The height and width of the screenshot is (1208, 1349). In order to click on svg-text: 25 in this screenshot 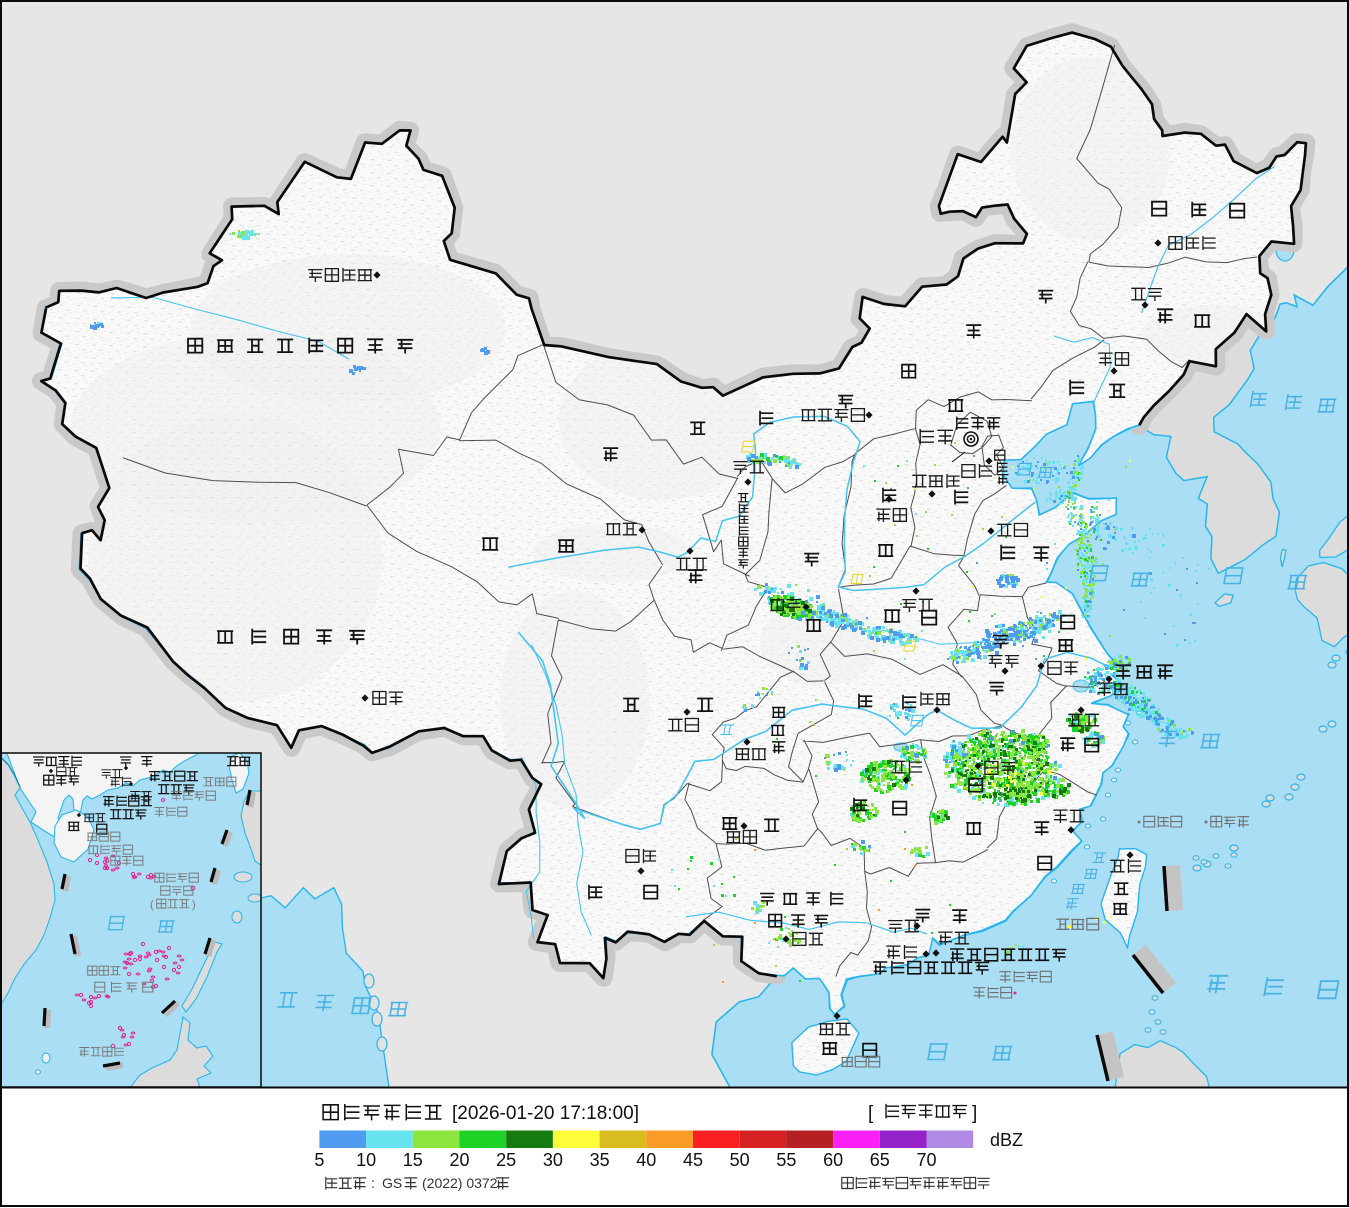, I will do `click(506, 1160)`.